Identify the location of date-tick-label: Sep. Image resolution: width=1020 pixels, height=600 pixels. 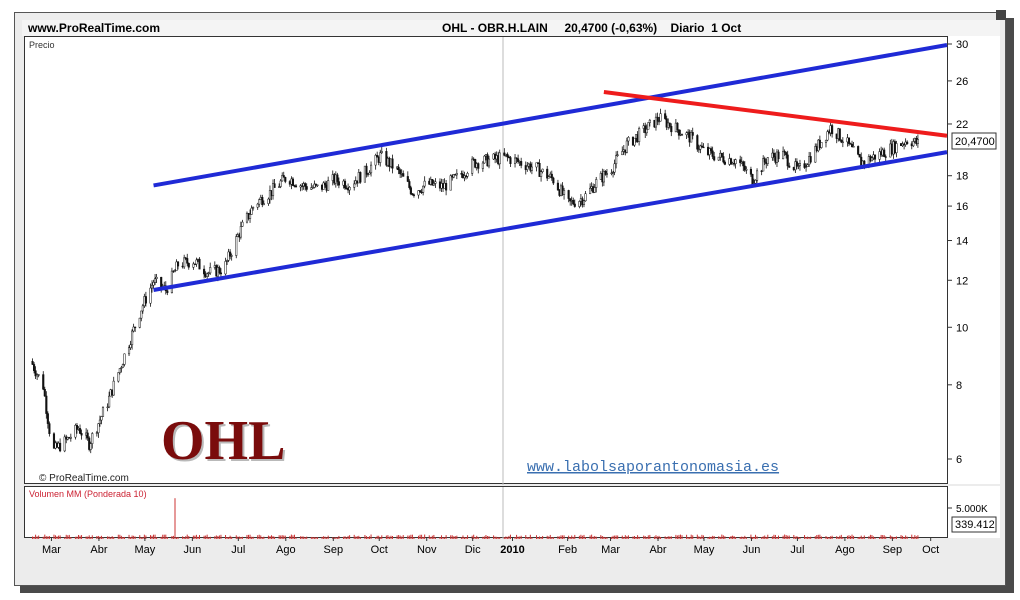
(334, 550).